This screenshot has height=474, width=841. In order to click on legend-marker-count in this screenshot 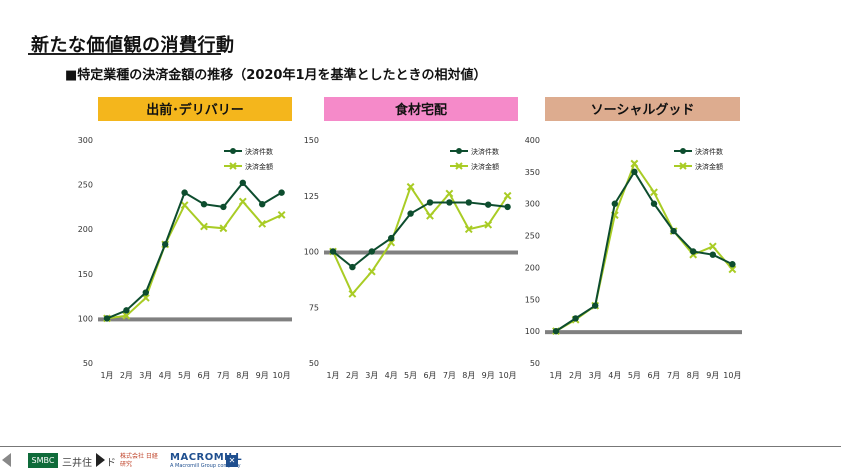, I will do `click(233, 151)`.